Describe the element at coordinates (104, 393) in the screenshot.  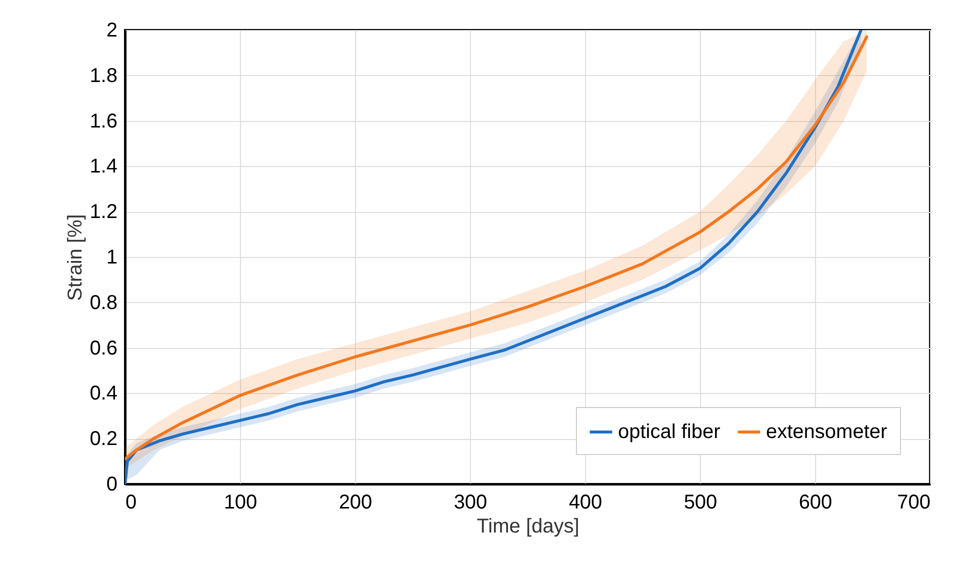
I see `y-tick-label: 0.4` at that location.